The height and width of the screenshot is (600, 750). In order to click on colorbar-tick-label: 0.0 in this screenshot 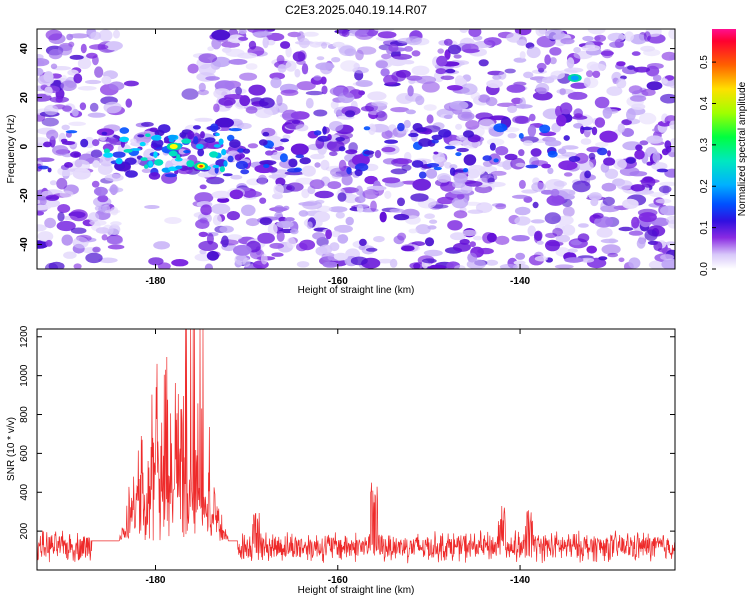, I will do `click(704, 269)`.